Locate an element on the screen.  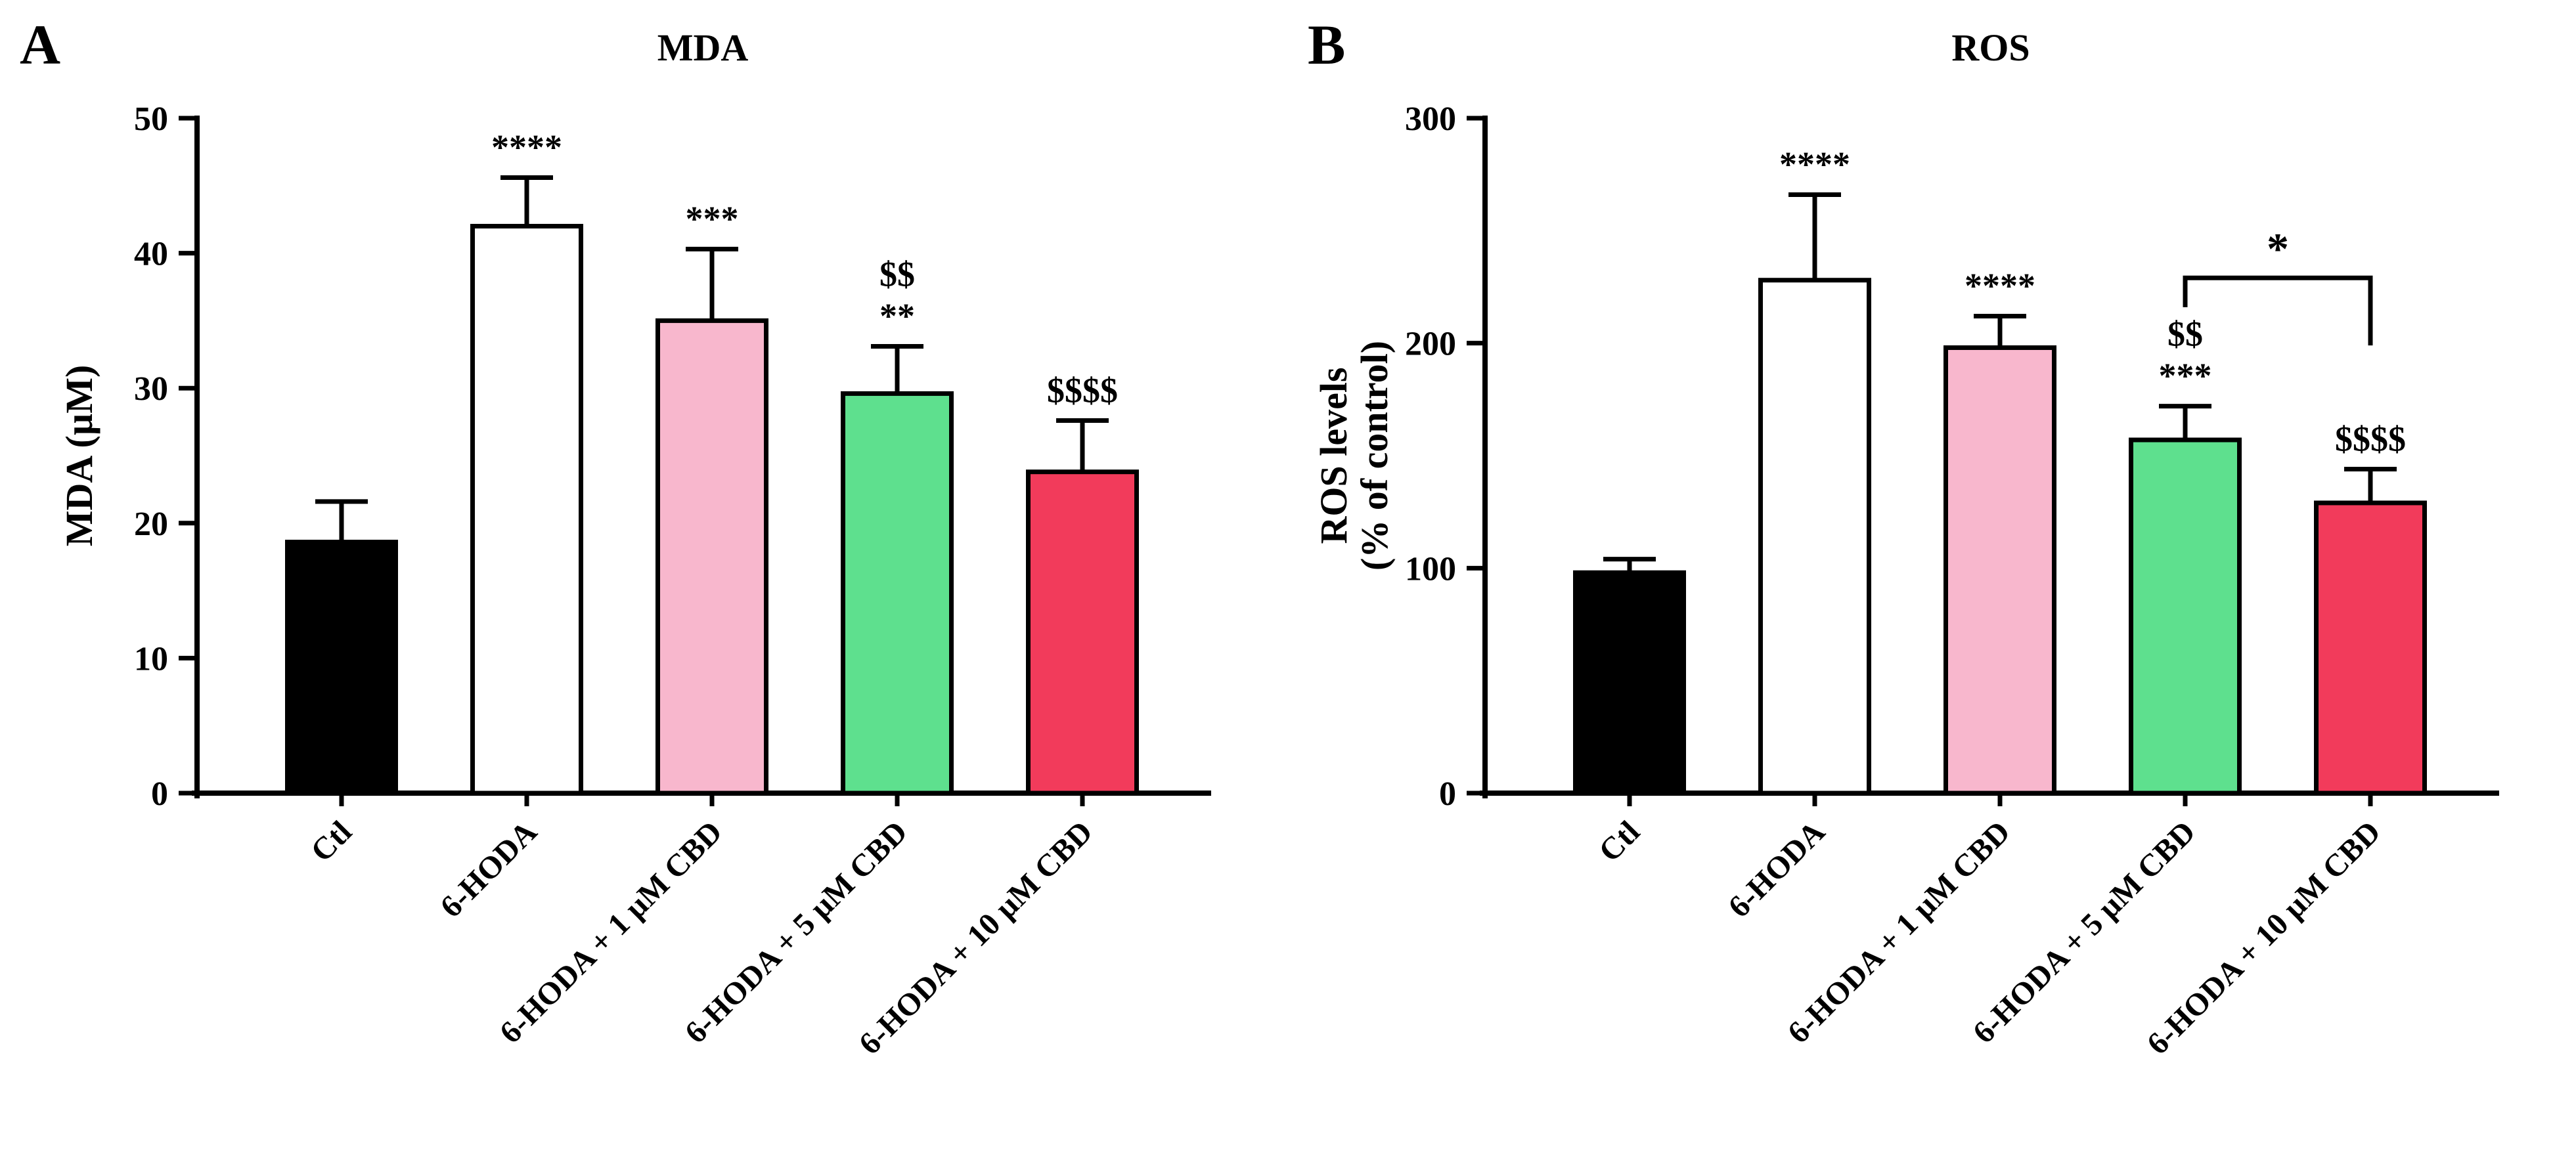
y-axis-label: MDA (µM) is located at coordinates (79, 456).